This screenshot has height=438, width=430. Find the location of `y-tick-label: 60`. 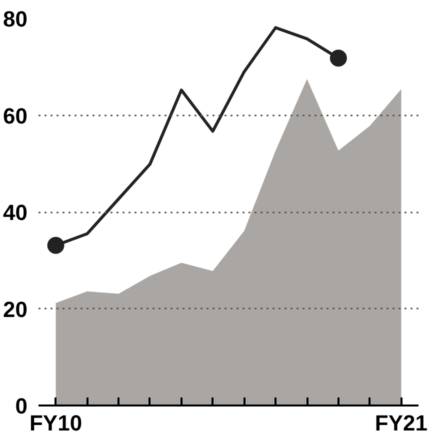

y-tick-label: 60 is located at coordinates (15, 115).